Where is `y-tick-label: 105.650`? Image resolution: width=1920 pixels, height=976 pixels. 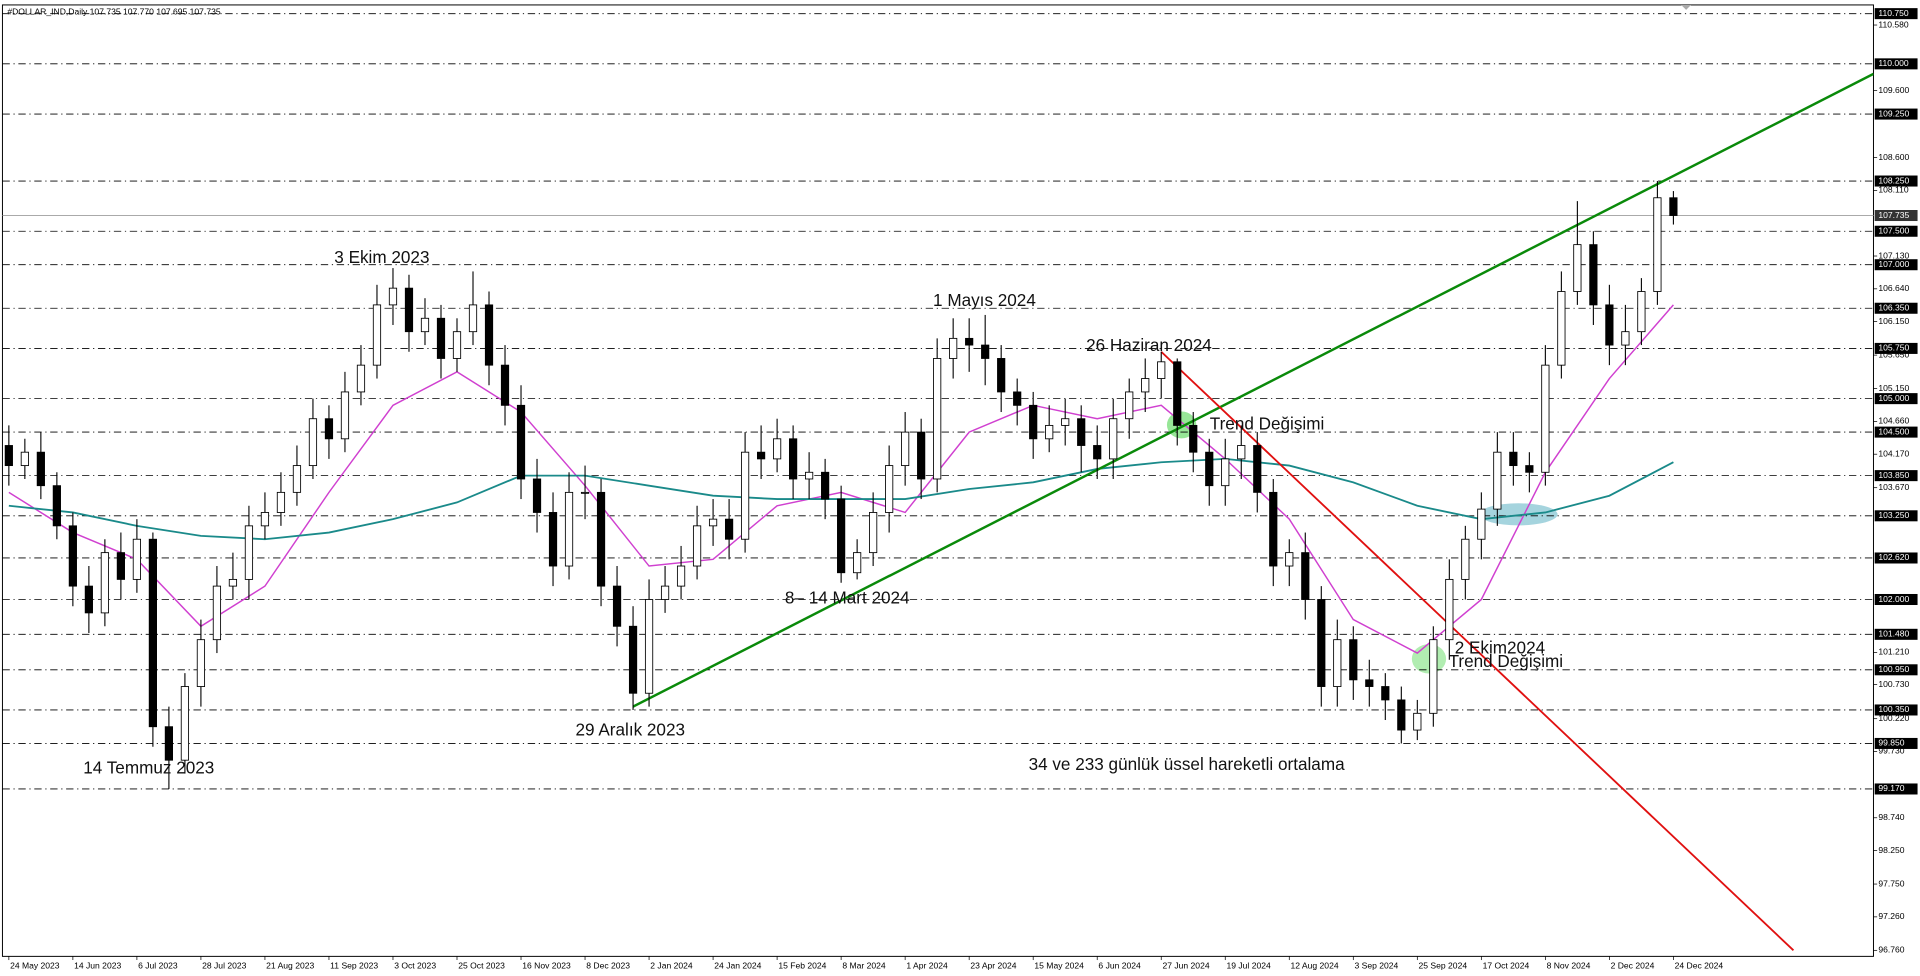 y-tick-label: 105.650 is located at coordinates (1893, 354).